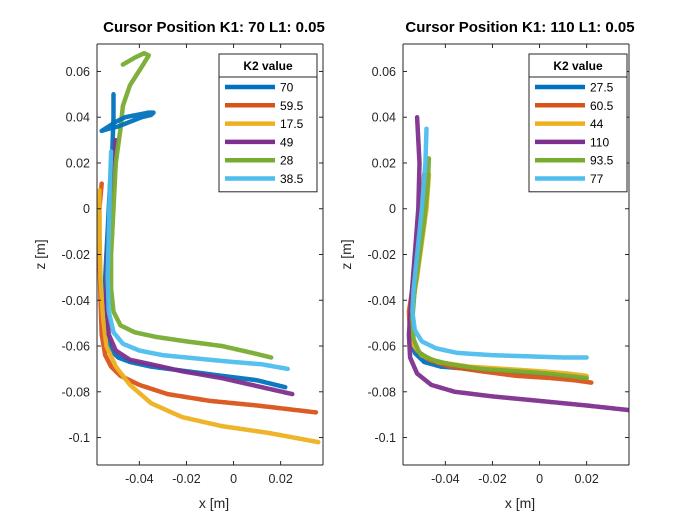 Image resolution: width=700 pixels, height=525 pixels. Describe the element at coordinates (287, 161) in the screenshot. I see `legend-label-28: 28` at that location.